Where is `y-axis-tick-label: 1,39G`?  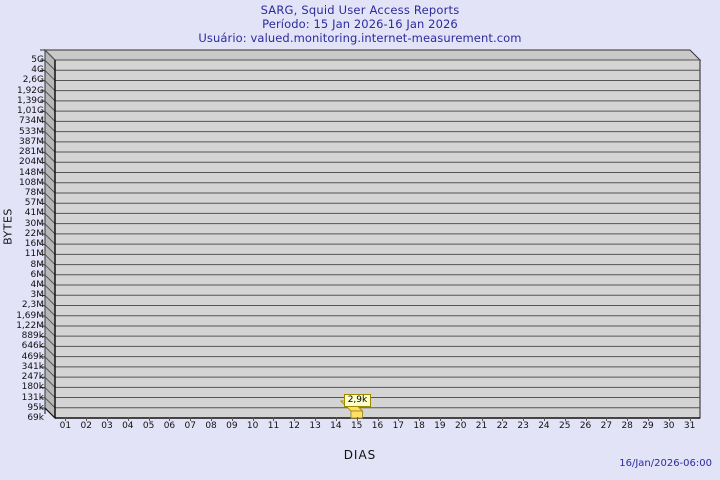 y-axis-tick-label: 1,39G is located at coordinates (30, 100).